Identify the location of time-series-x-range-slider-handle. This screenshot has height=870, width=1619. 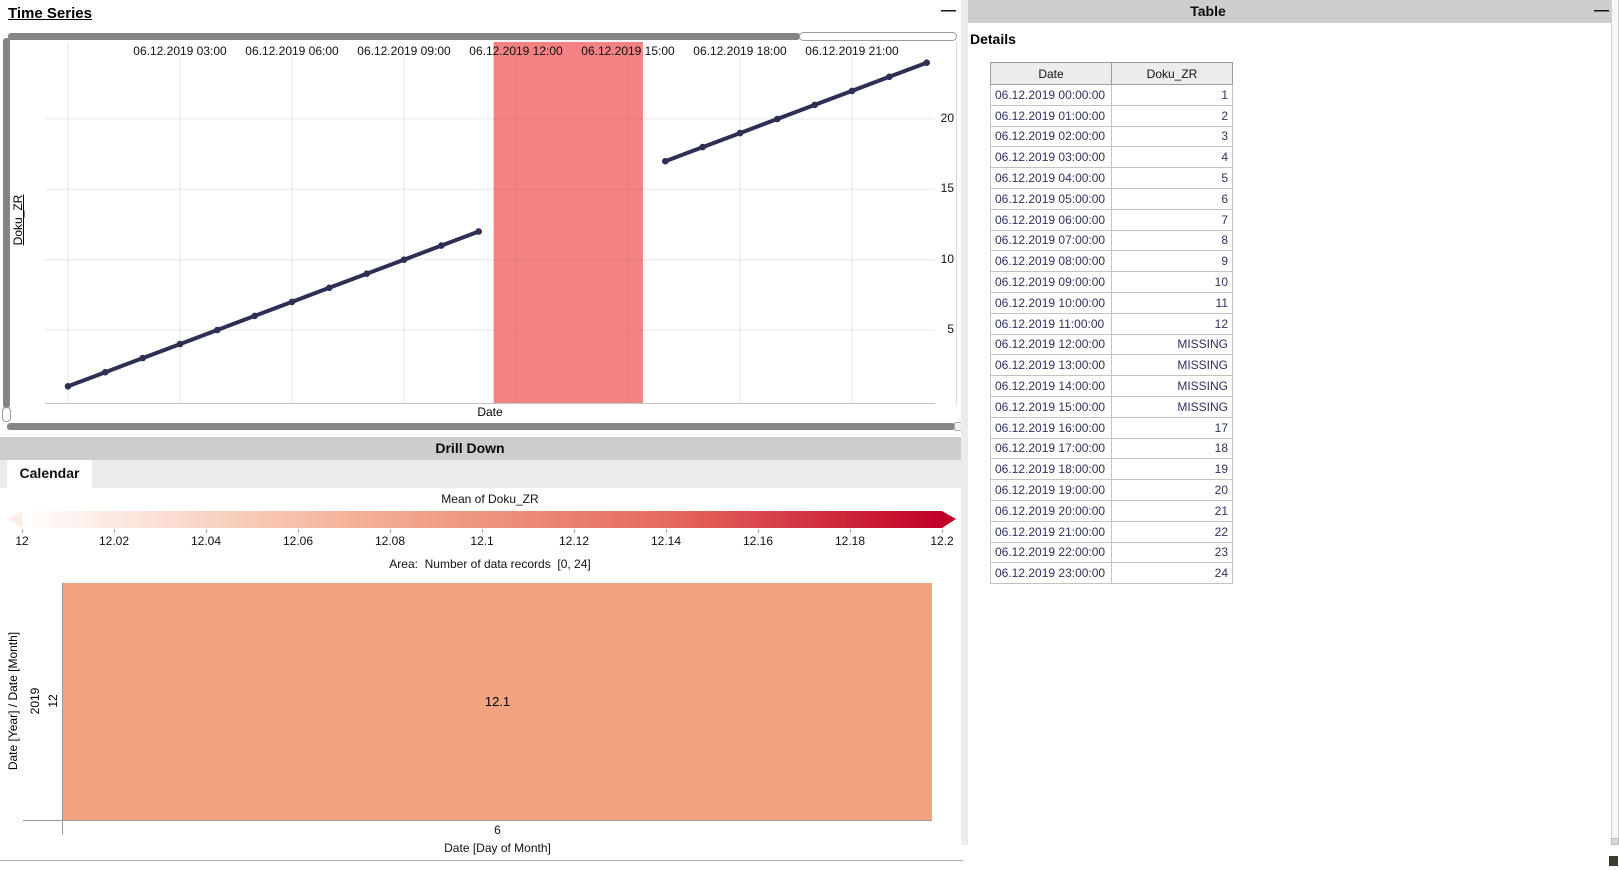
(878, 36).